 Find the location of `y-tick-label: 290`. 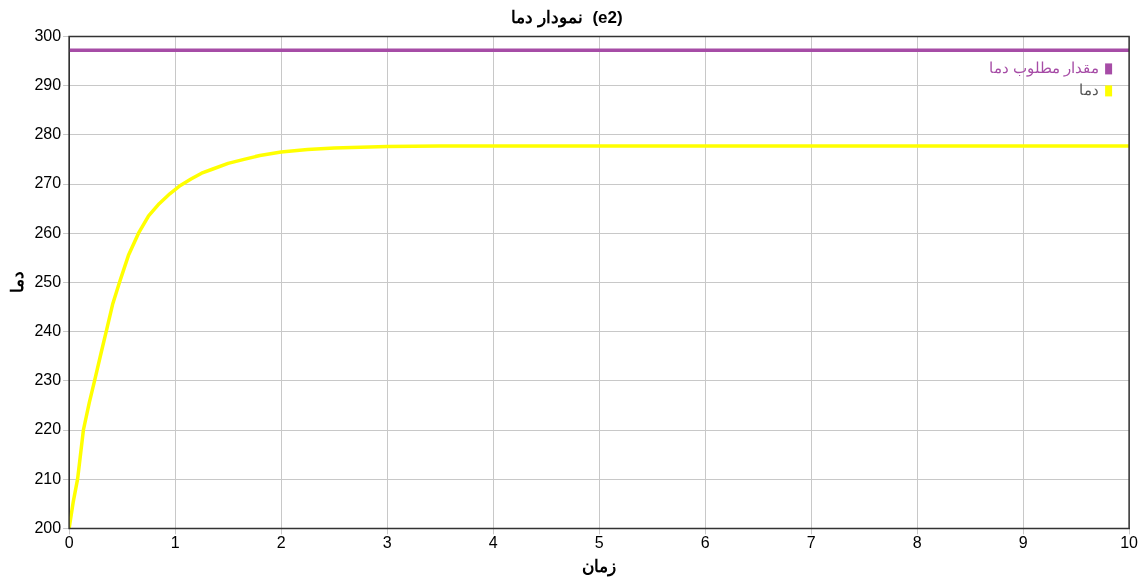

y-tick-label: 290 is located at coordinates (48, 85).